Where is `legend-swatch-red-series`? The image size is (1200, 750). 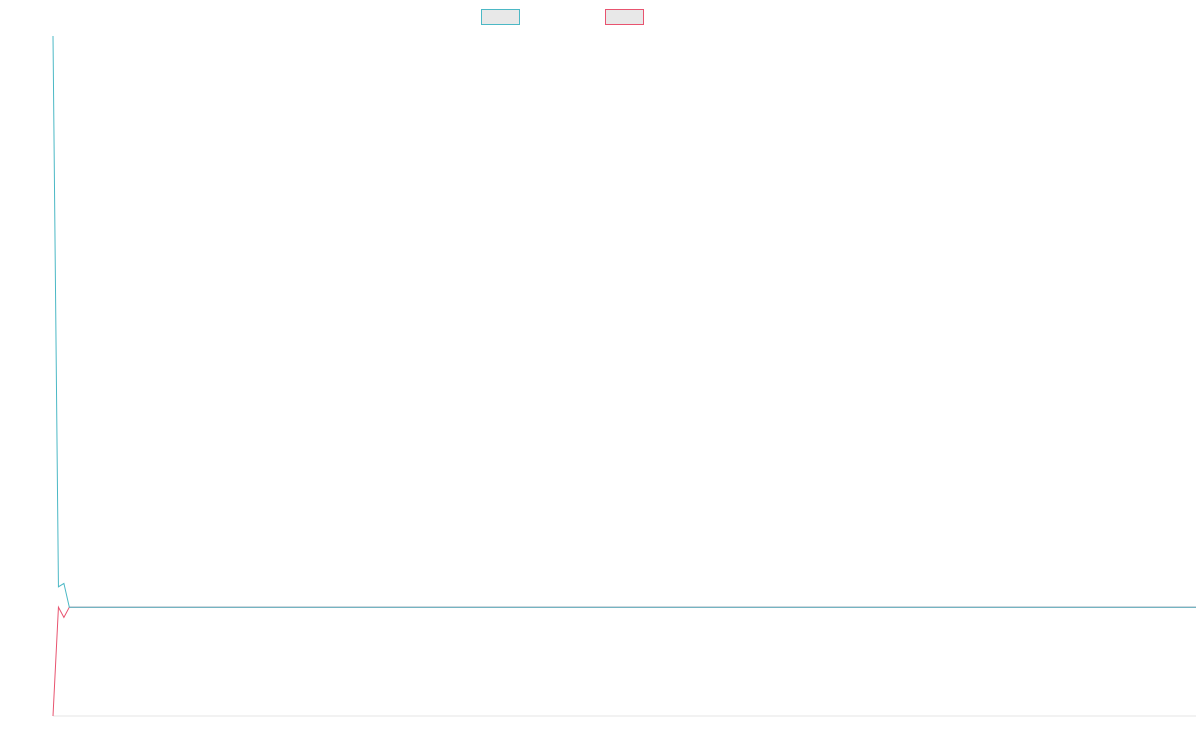
legend-swatch-red-series is located at coordinates (624, 17).